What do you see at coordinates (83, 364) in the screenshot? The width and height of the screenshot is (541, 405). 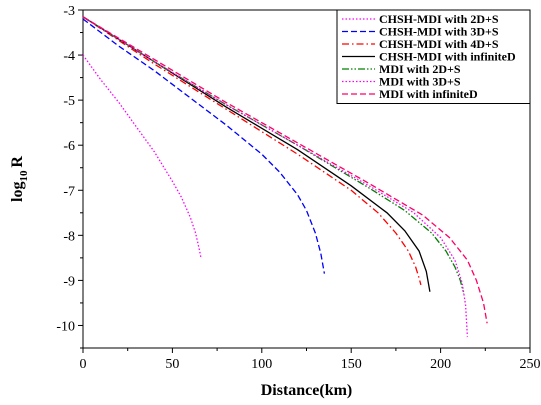 I see `x-tick-label: 0` at bounding box center [83, 364].